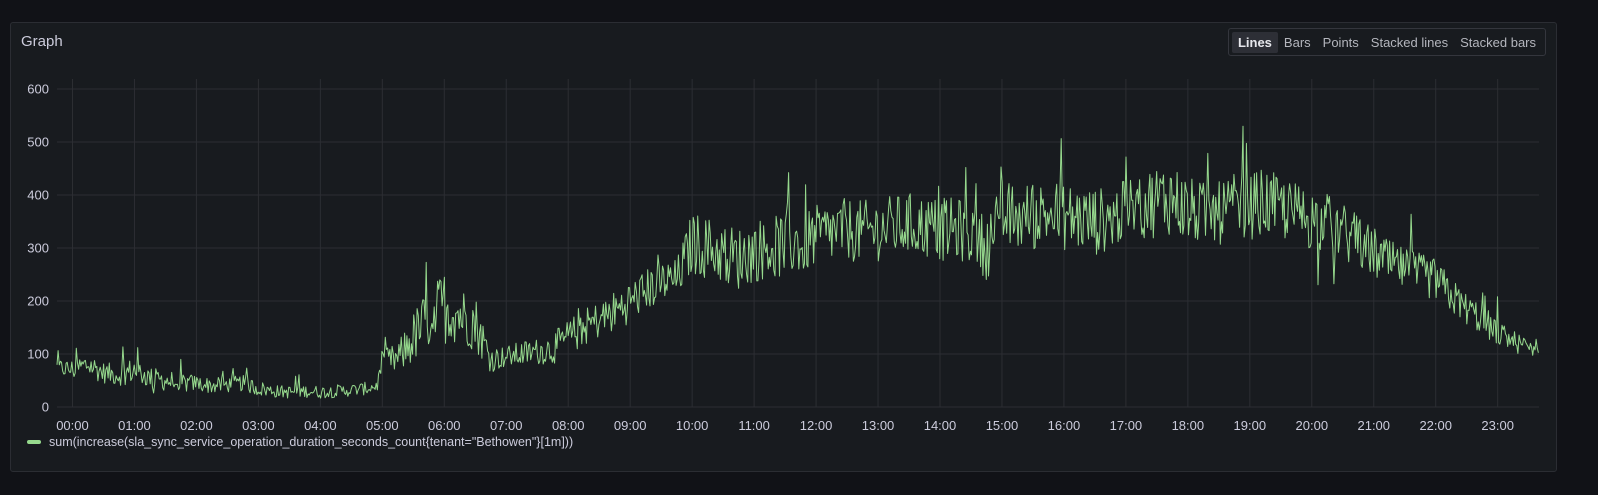  What do you see at coordinates (1497, 425) in the screenshot?
I see `x-tick-label: 23:00` at bounding box center [1497, 425].